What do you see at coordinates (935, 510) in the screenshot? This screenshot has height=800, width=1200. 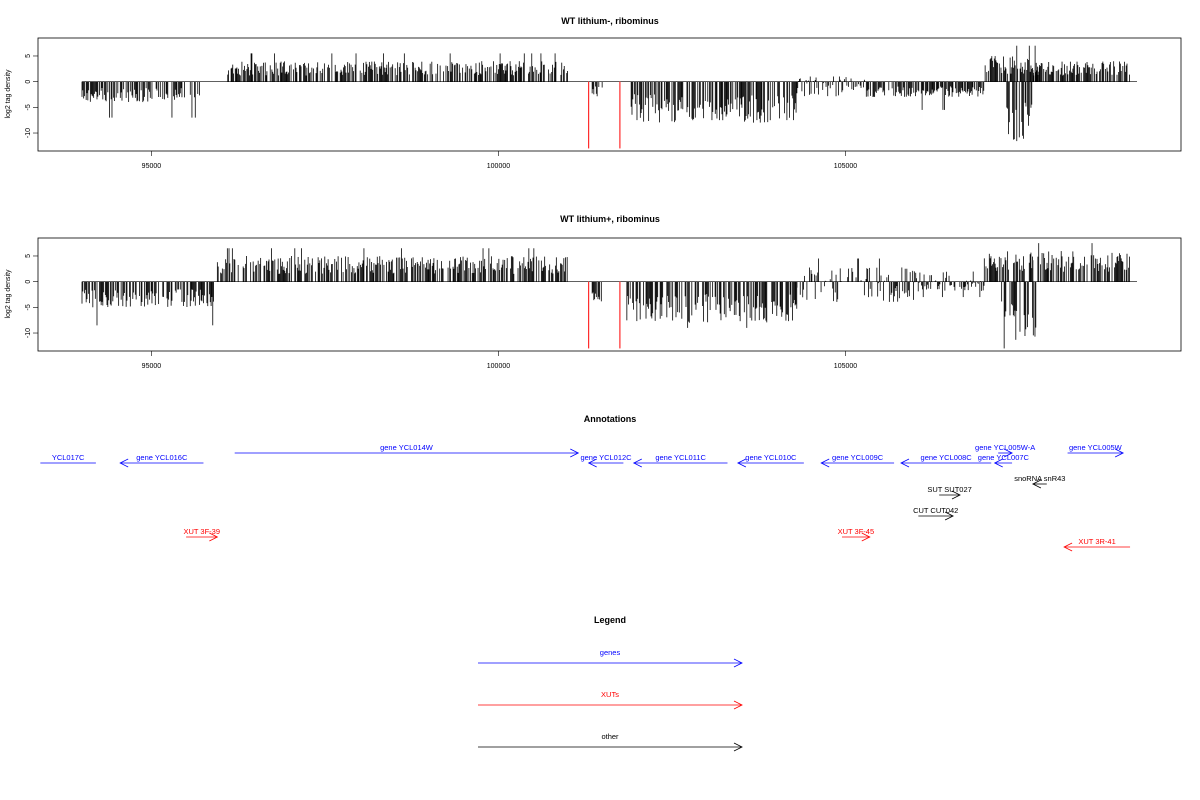 I see `annotation-label: CUT CUT042` at bounding box center [935, 510].